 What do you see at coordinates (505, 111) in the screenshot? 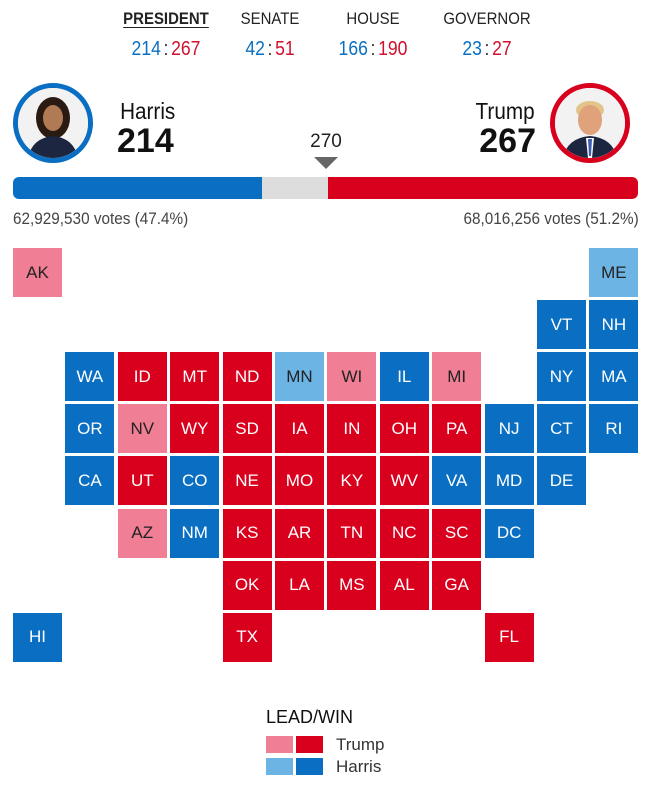
I see `trump-name: Trump` at bounding box center [505, 111].